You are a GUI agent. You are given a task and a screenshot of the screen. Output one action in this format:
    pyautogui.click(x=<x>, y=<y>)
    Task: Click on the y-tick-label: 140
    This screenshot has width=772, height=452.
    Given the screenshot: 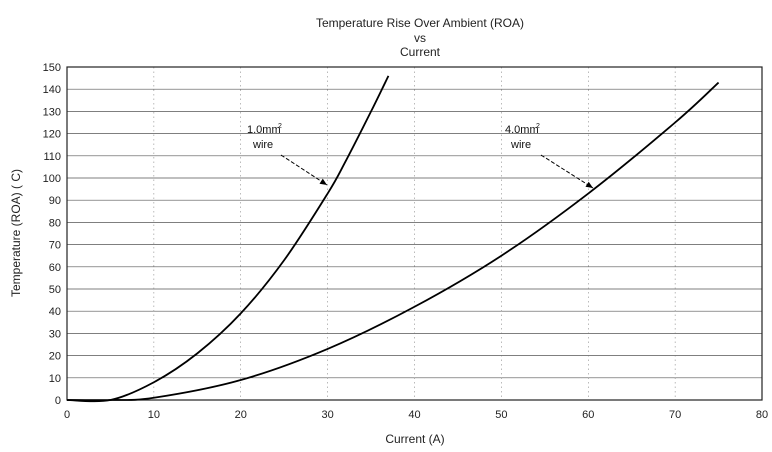 What is the action you would take?
    pyautogui.click(x=52, y=90)
    